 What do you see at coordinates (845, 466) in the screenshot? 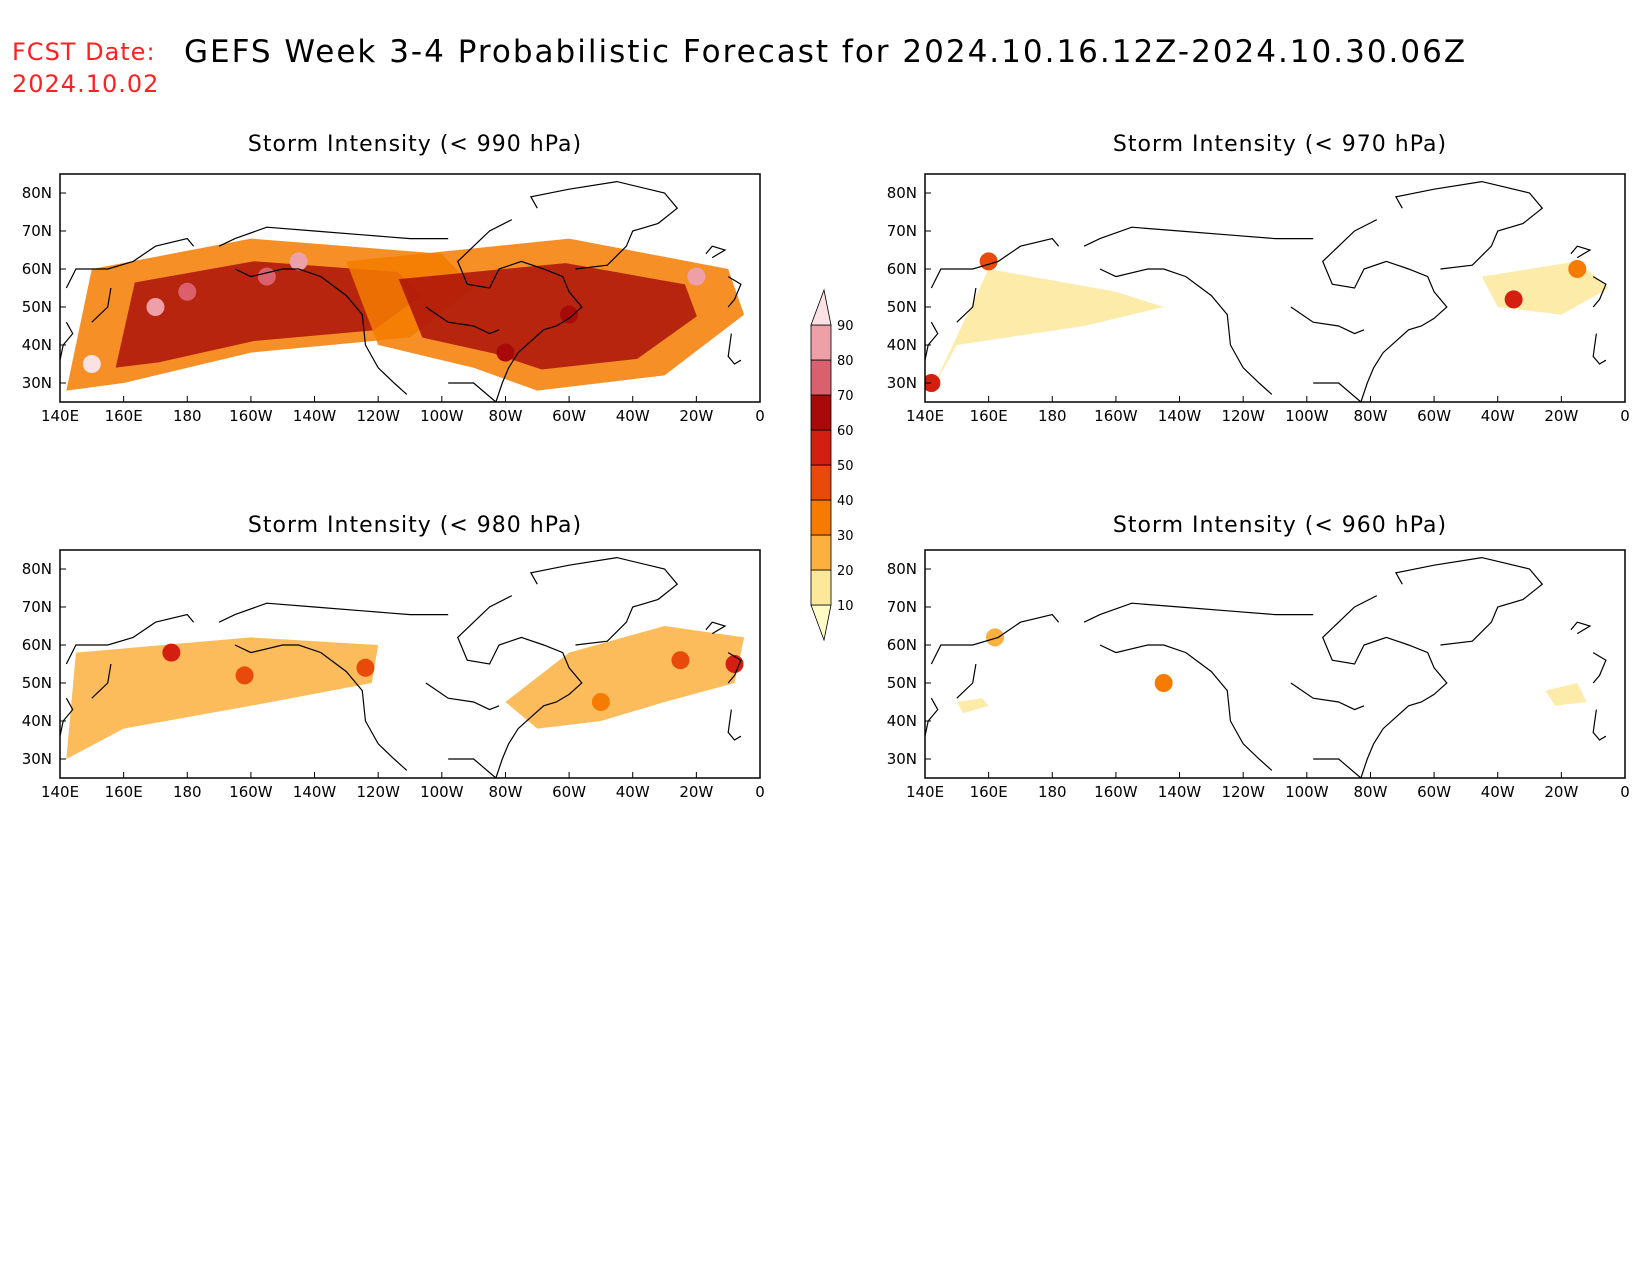
I see `colorbar-level-label: 50` at bounding box center [845, 466].